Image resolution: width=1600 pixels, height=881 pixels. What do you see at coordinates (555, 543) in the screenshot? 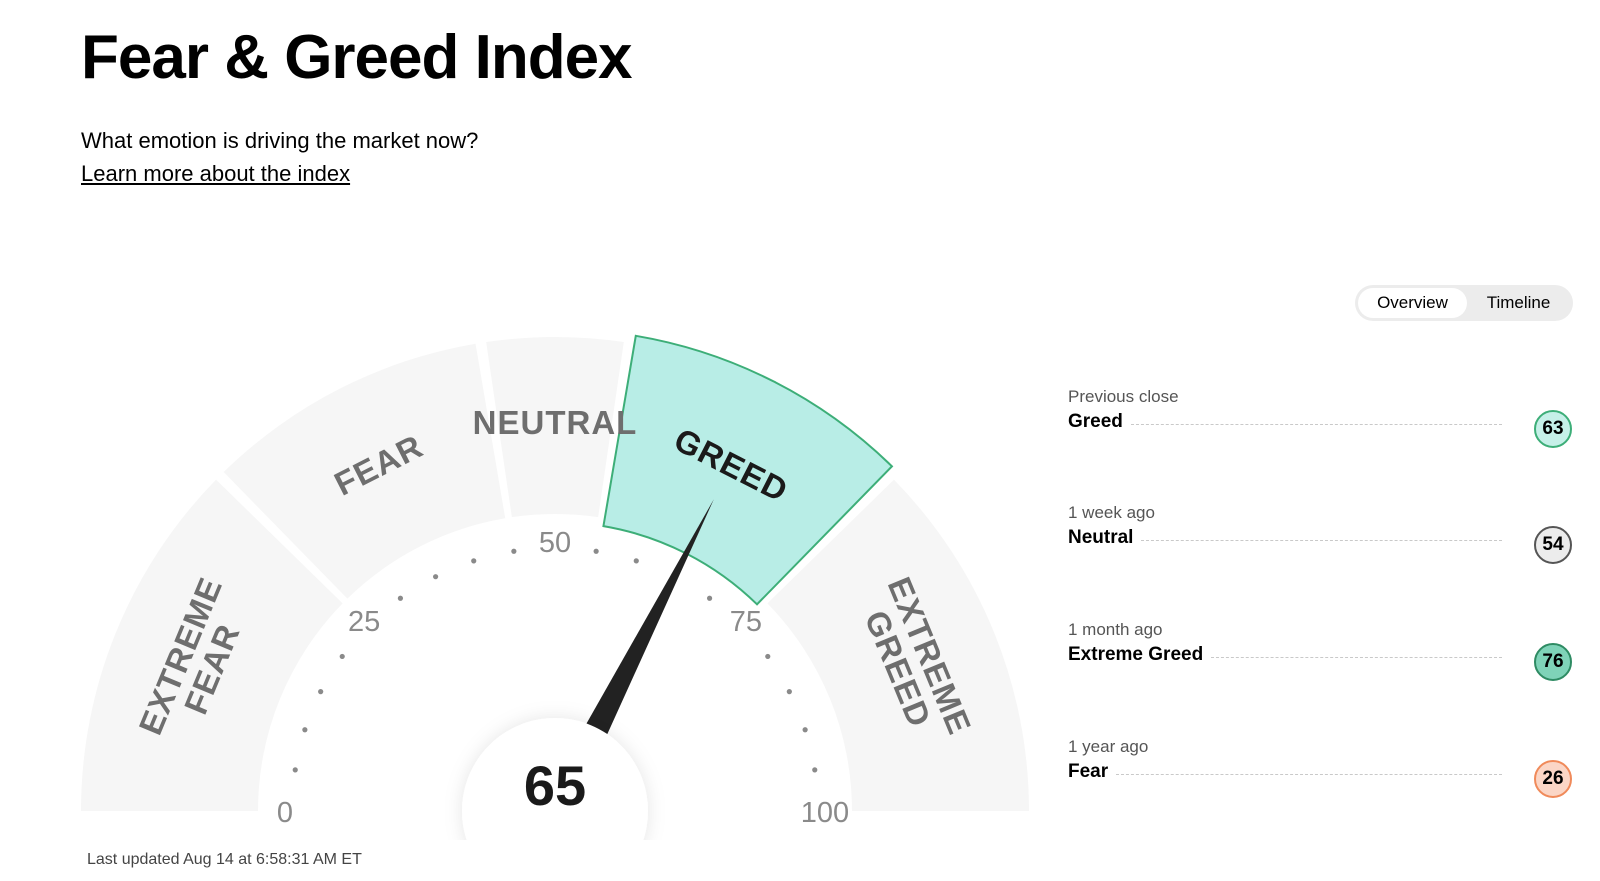
I see `gauge-tick-label: 50` at bounding box center [555, 543].